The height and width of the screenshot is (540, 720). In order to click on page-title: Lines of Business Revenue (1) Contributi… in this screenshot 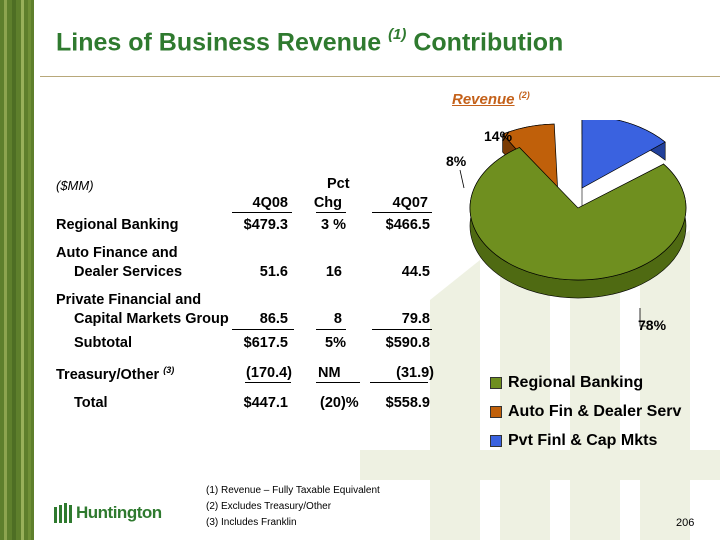, I will do `click(310, 41)`.